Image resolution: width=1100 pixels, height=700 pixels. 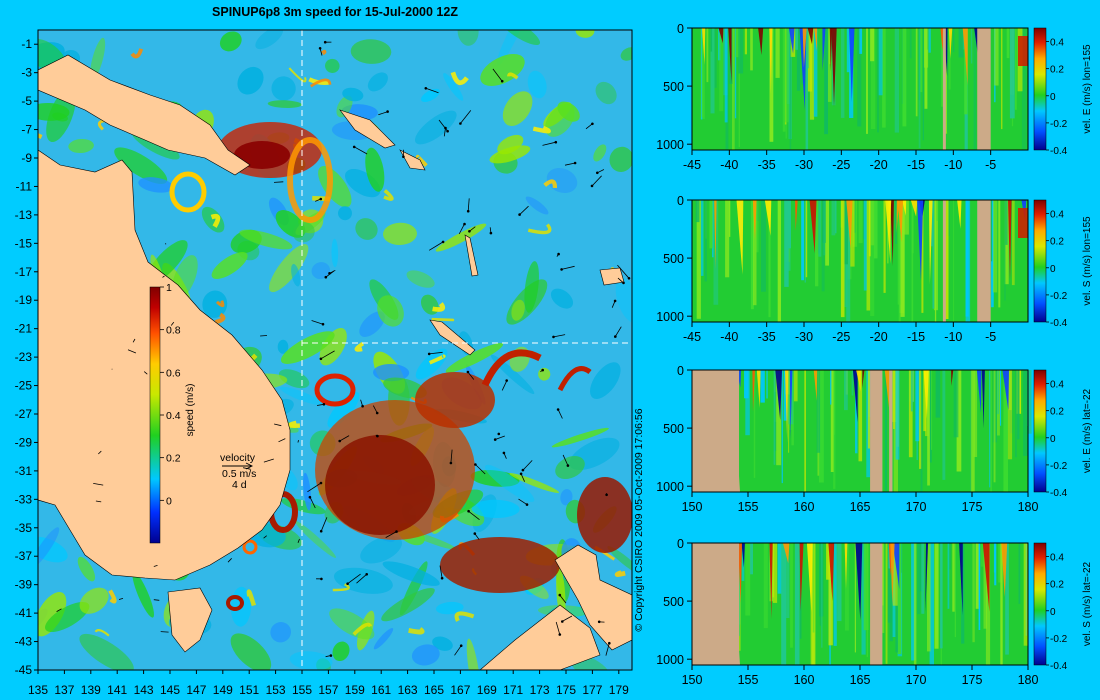 I want to click on section-y-tick-label: 0, so click(x=680, y=371).